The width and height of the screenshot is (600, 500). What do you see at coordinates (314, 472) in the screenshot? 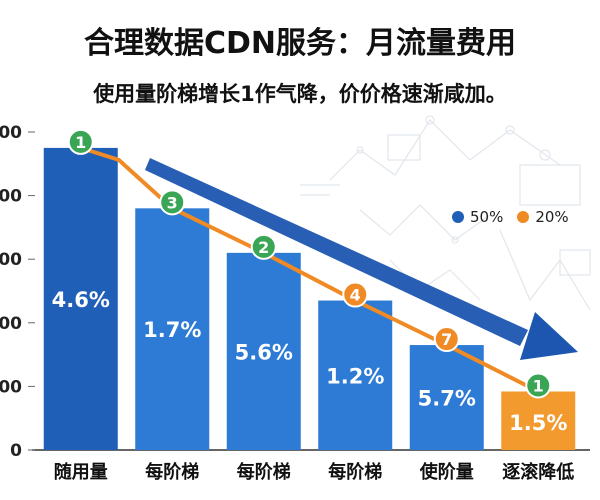
I see `x-axis-labels: 随用量 每阶梯 每阶梯 每阶梯 使阶量 逐滚降低` at bounding box center [314, 472].